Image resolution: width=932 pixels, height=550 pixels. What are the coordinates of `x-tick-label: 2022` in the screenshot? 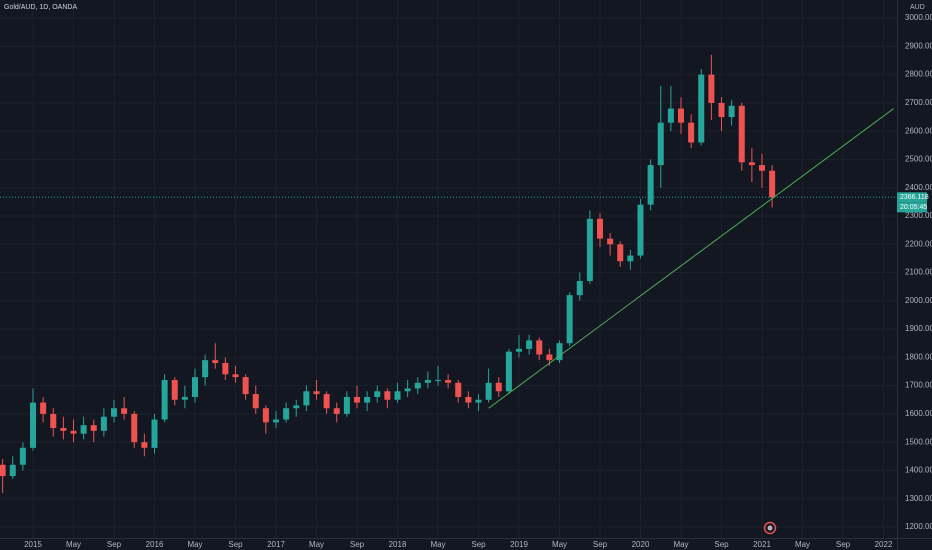 It's located at (884, 544).